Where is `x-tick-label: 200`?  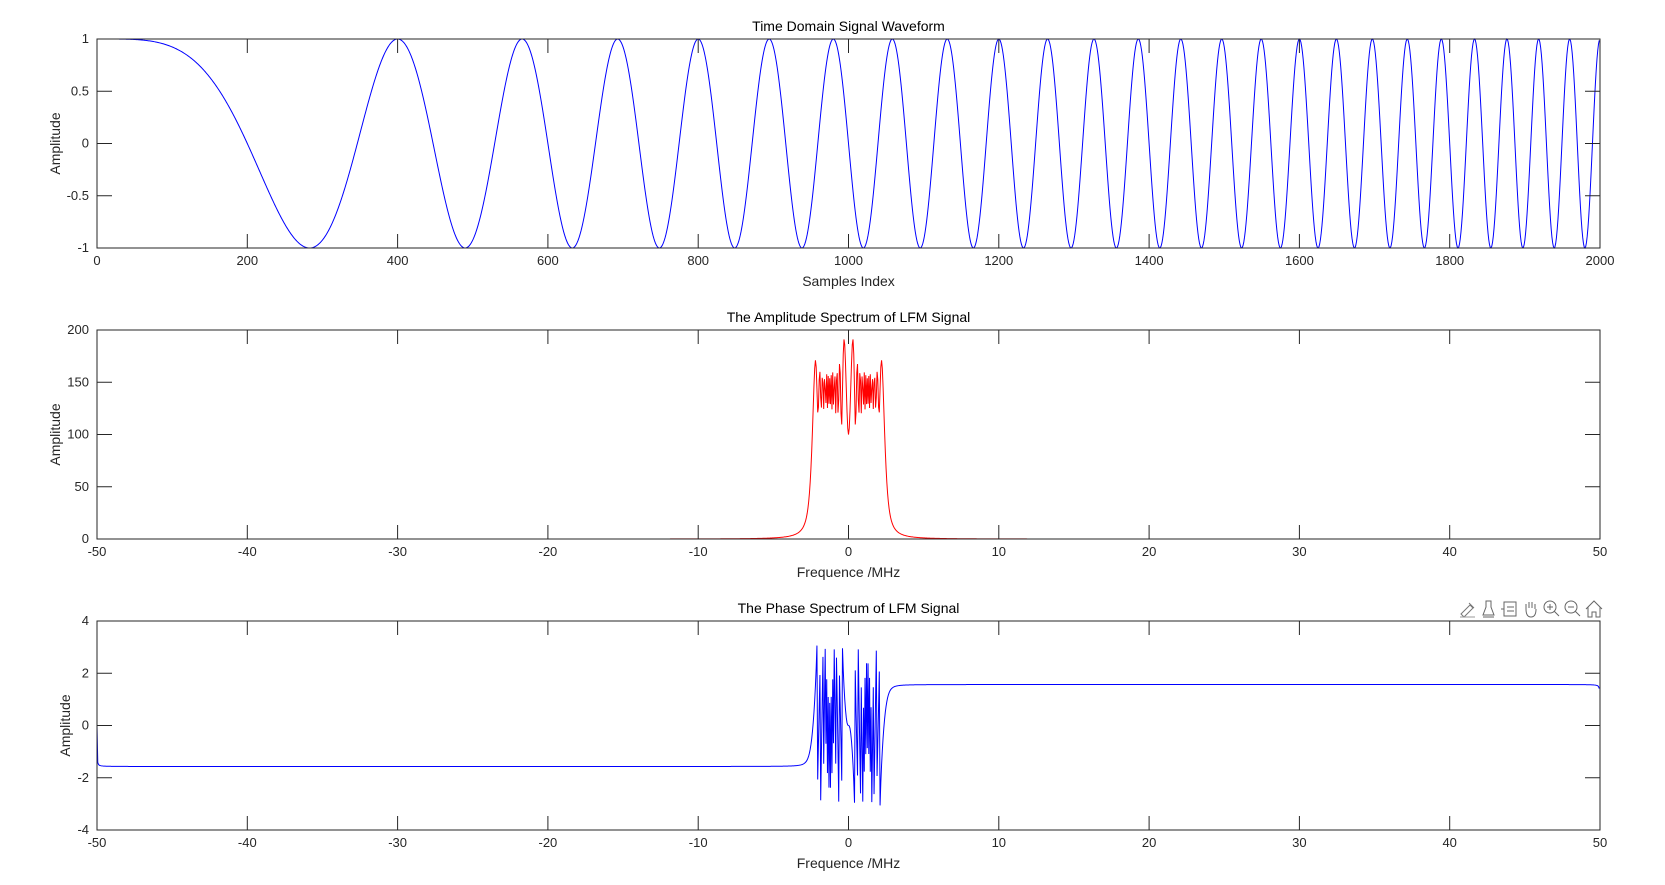 x-tick-label: 200 is located at coordinates (247, 260).